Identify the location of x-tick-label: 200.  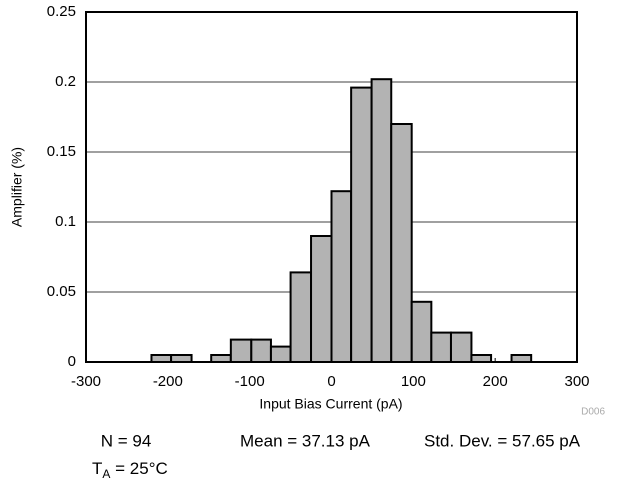
(495, 381).